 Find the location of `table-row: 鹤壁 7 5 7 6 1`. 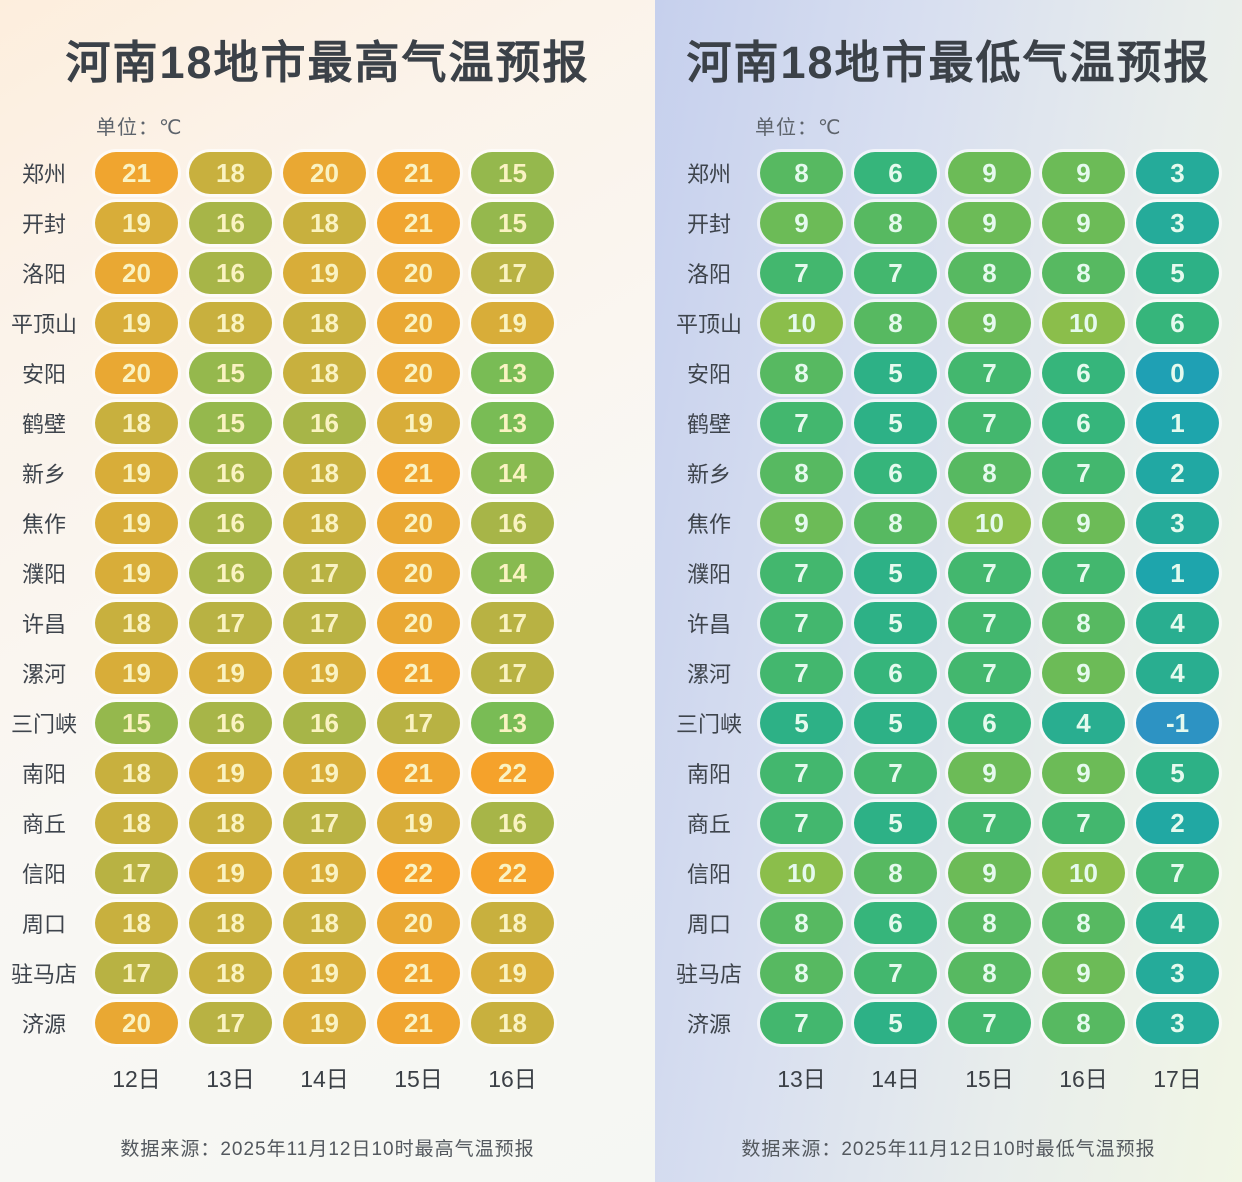

table-row: 鹤壁 7 5 7 6 1 is located at coordinates (955, 423).